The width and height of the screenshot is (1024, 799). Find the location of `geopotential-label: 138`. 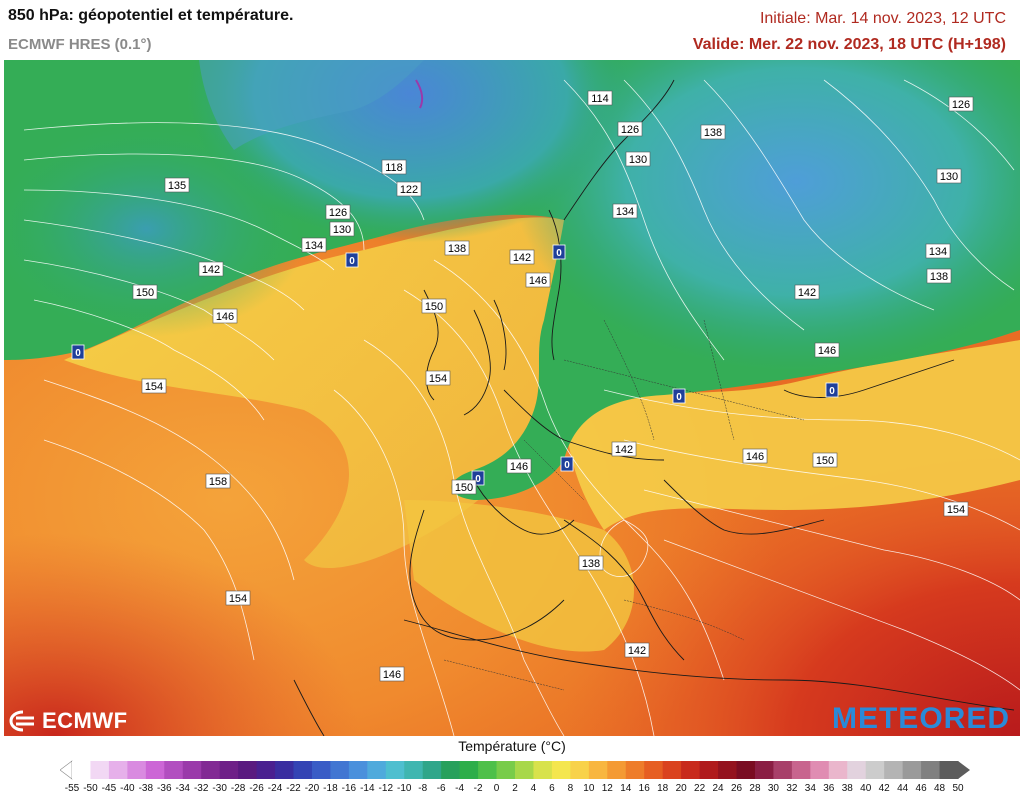

geopotential-label: 138 is located at coordinates (591, 563).